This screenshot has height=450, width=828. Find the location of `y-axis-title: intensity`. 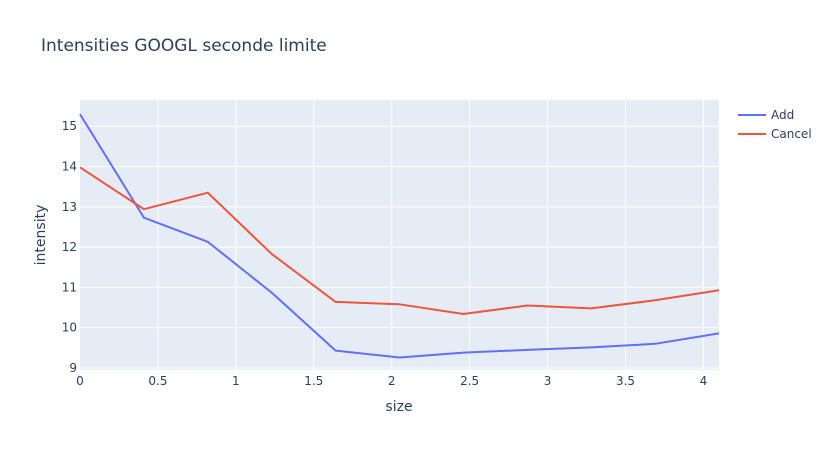

y-axis-title: intensity is located at coordinates (41, 235).